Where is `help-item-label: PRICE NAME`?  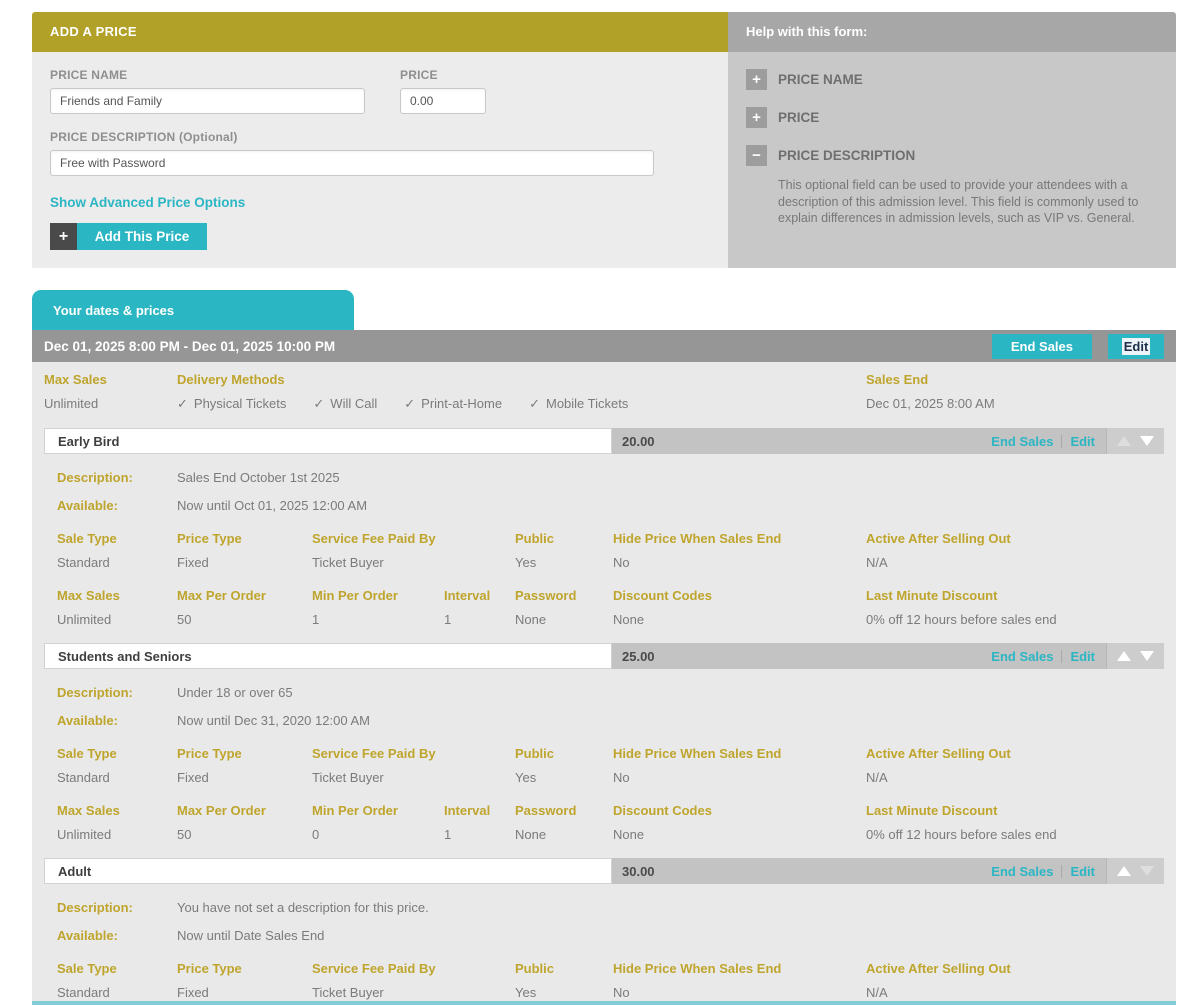 help-item-label: PRICE NAME is located at coordinates (820, 79).